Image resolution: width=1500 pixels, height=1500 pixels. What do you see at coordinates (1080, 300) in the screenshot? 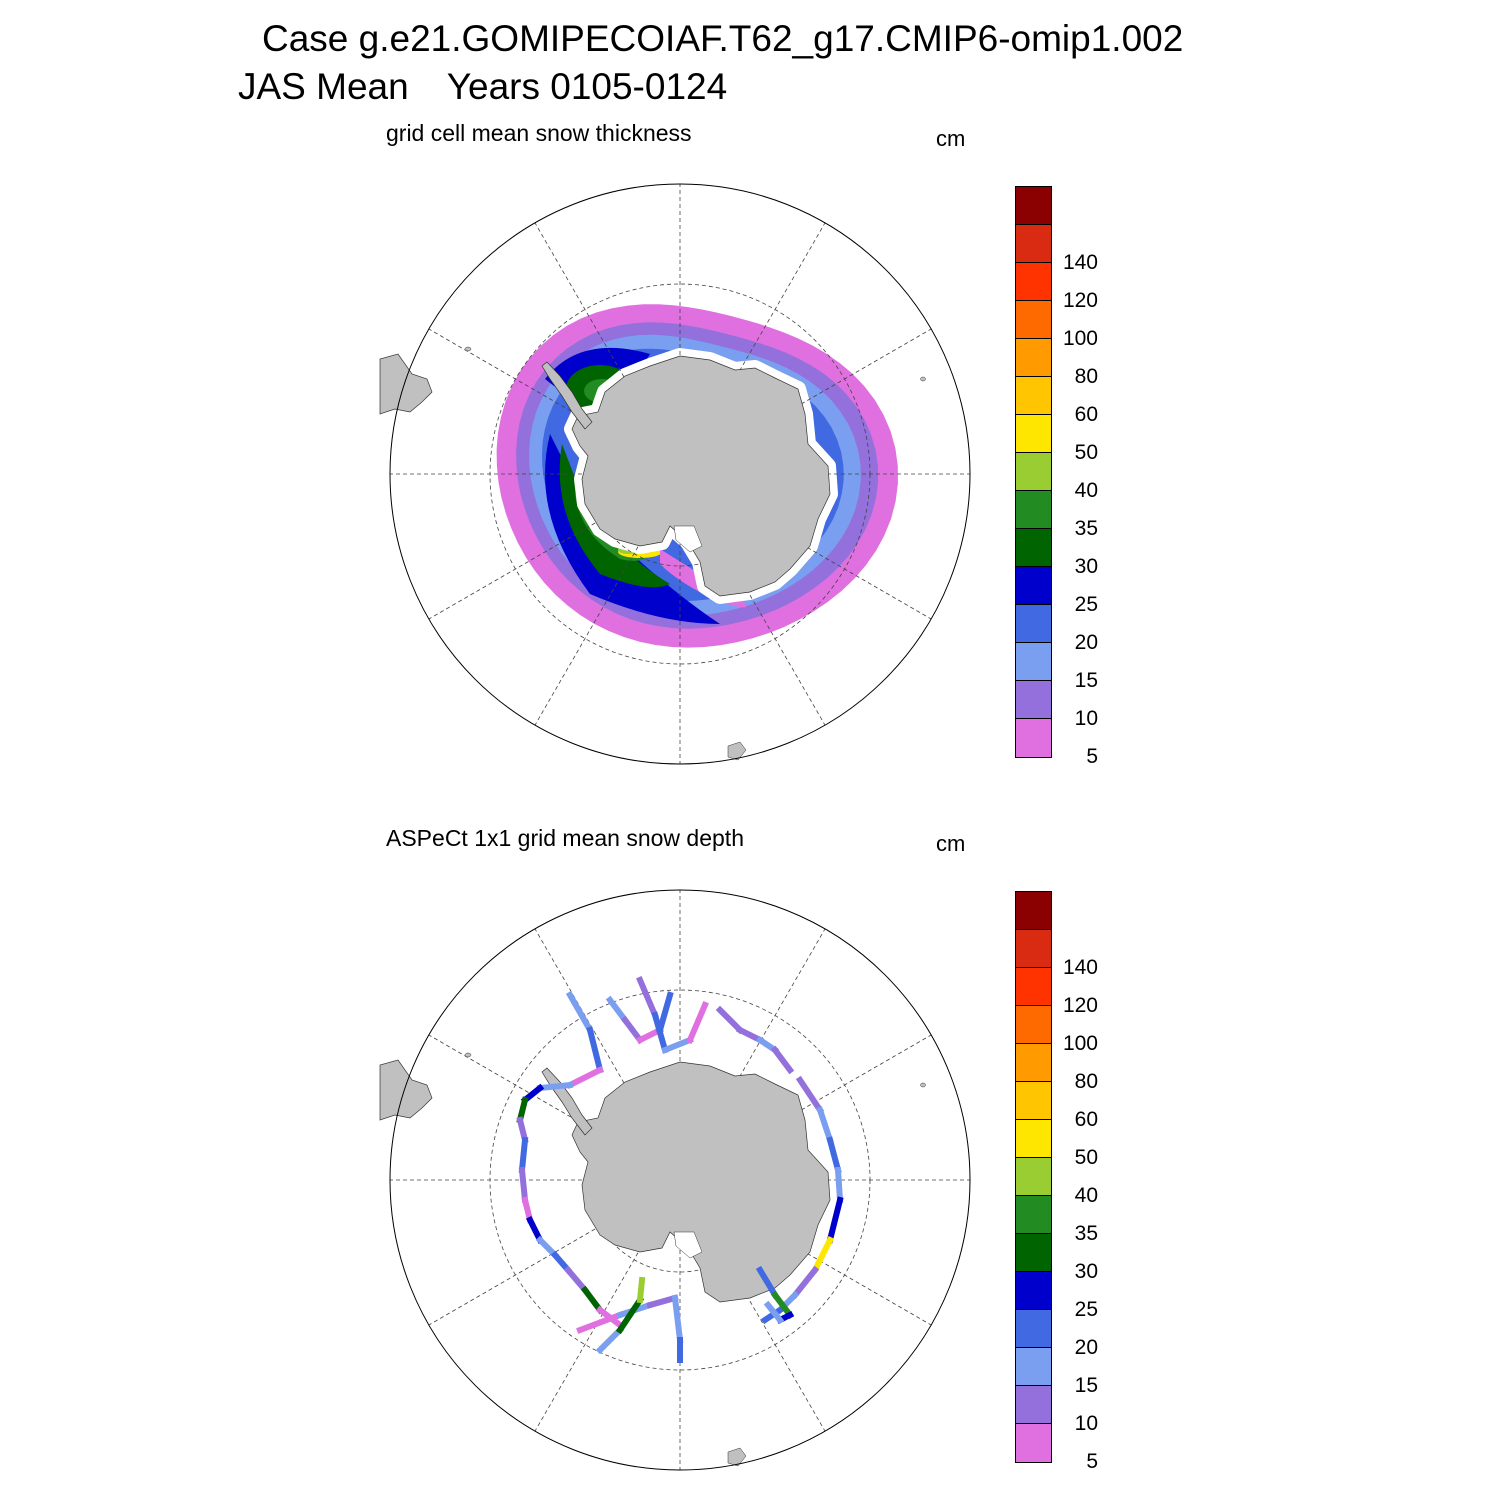
I see `colorbar-tick-label: 120` at bounding box center [1080, 300].